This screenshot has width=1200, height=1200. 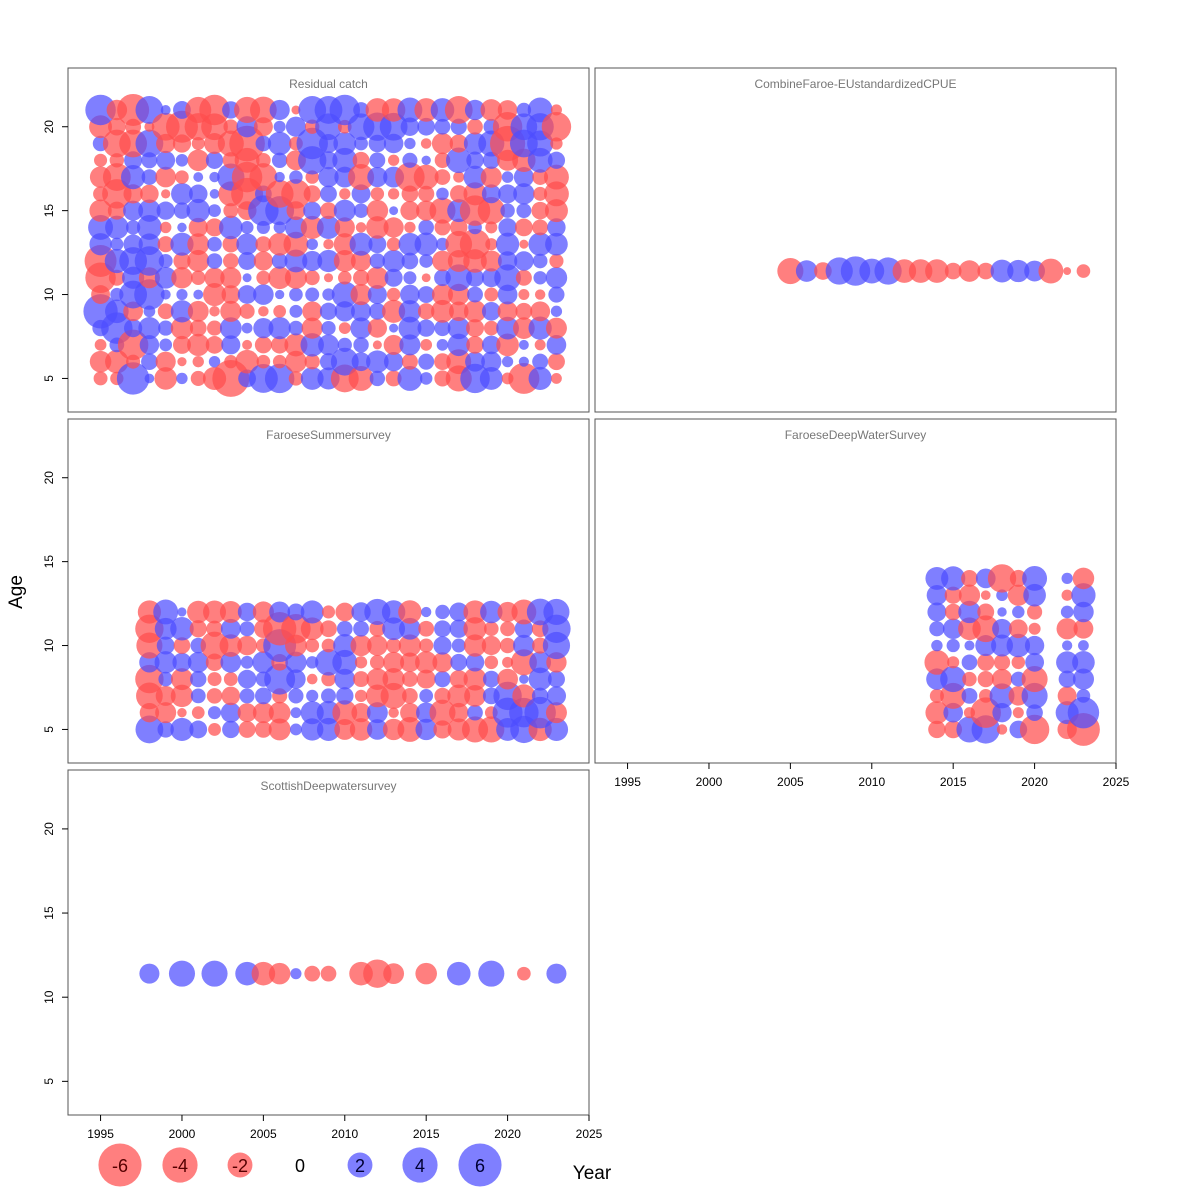 I want to click on legend-label: -4, so click(x=180, y=1166).